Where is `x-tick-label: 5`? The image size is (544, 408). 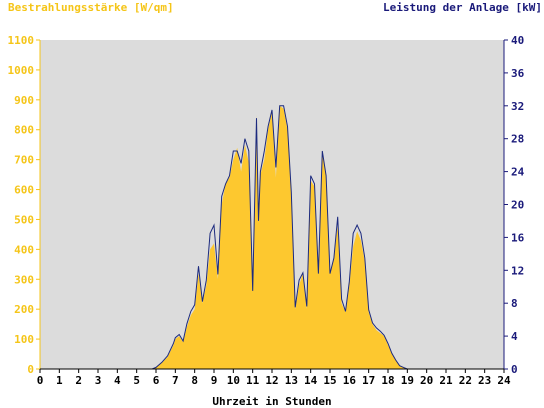 x-tick-label: 5 is located at coordinates (136, 380).